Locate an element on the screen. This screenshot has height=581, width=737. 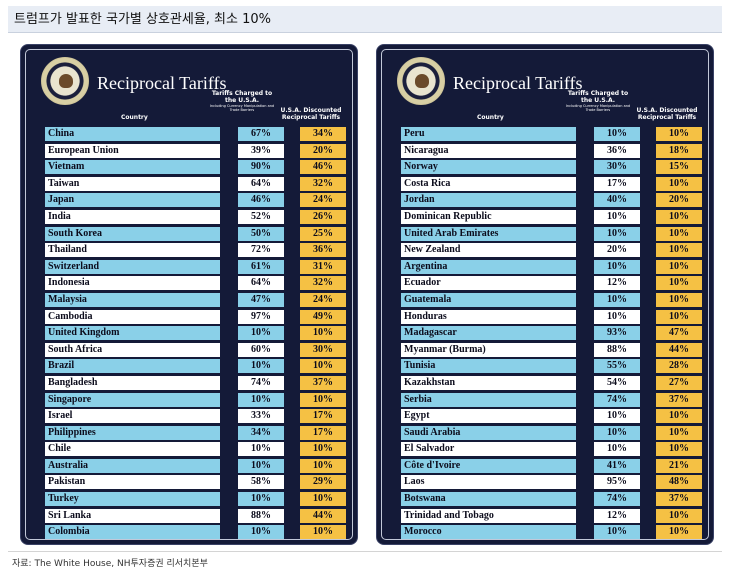
discounted-cell: 17% is located at coordinates (323, 432).